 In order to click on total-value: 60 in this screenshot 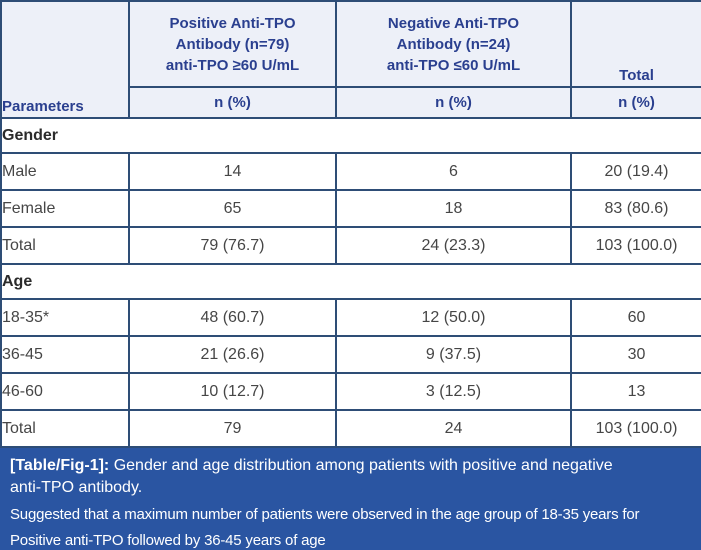, I will do `click(635, 317)`.